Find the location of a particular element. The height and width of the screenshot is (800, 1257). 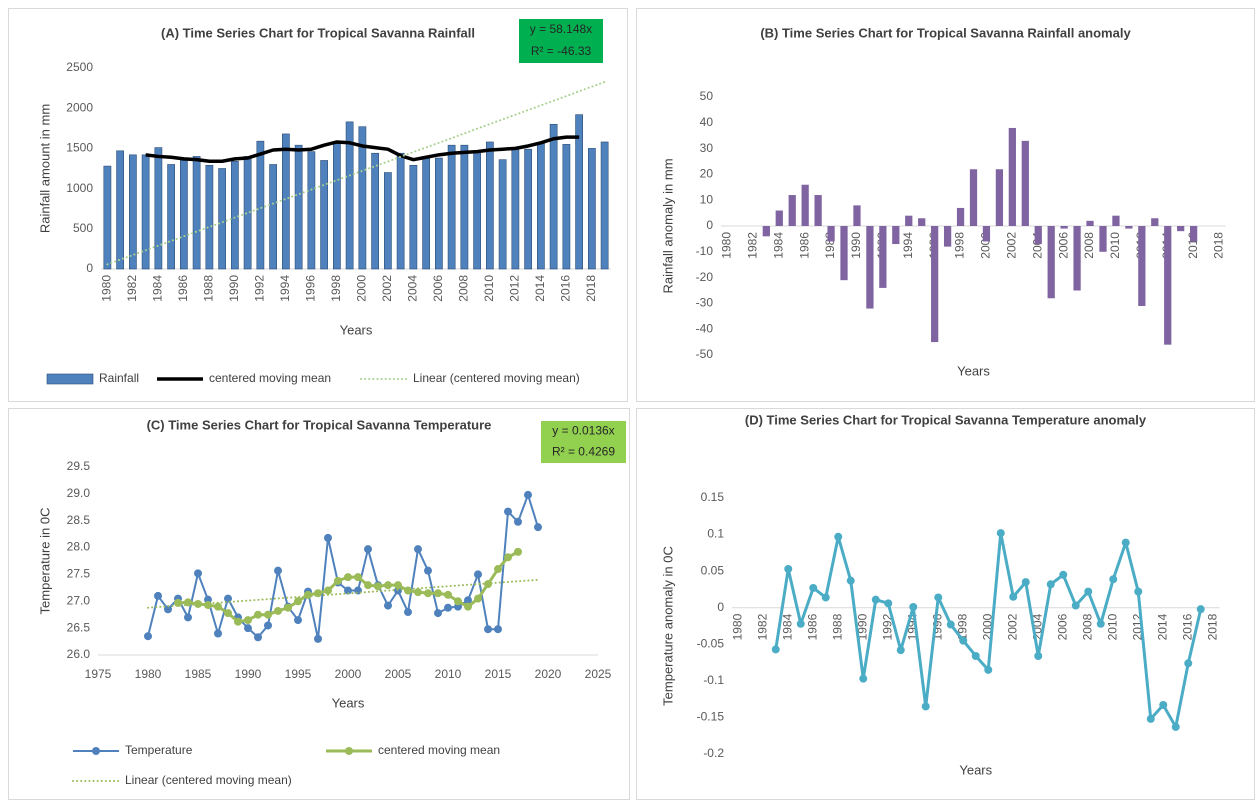

y-tick-label: 27.5 is located at coordinates (79, 574).